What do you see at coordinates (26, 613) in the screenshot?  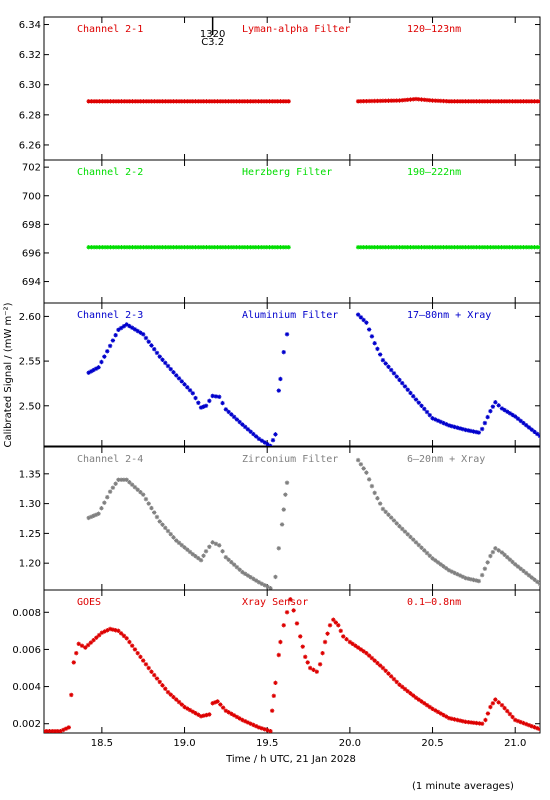 I see `y-tick-label: 0.008` at bounding box center [26, 613].